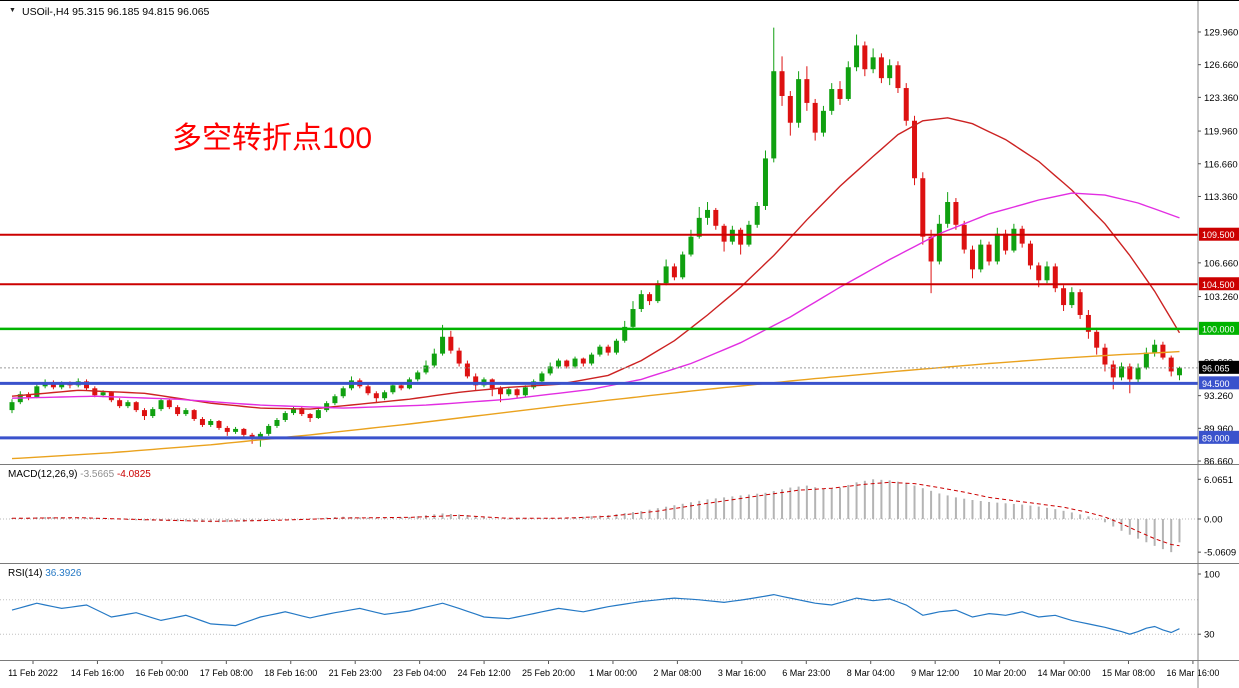 The image size is (1239, 688). What do you see at coordinates (1221, 263) in the screenshot?
I see `price-tick-label: 106.660` at bounding box center [1221, 263].